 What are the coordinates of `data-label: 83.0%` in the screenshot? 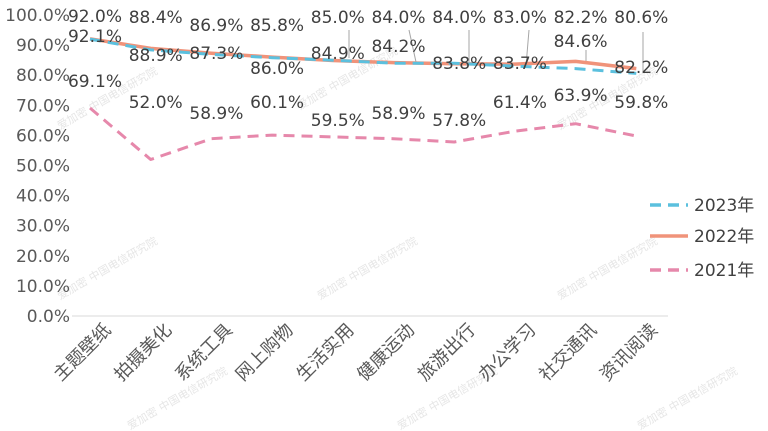 It's located at (520, 18).